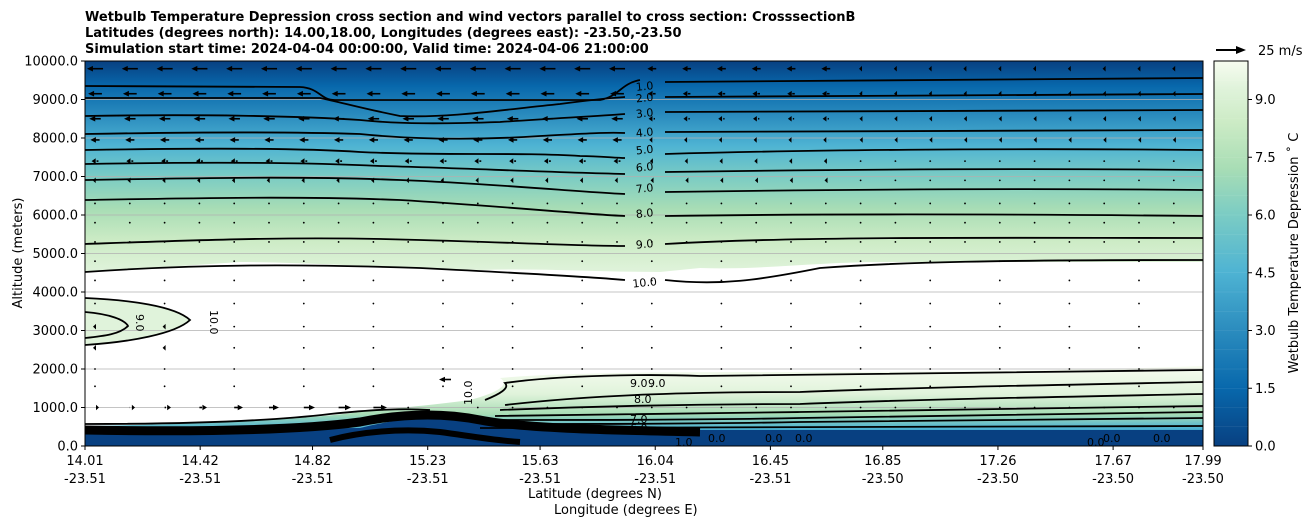 The height and width of the screenshot is (526, 1312). I want to click on x-tick-label-lon: -23.51, so click(770, 479).